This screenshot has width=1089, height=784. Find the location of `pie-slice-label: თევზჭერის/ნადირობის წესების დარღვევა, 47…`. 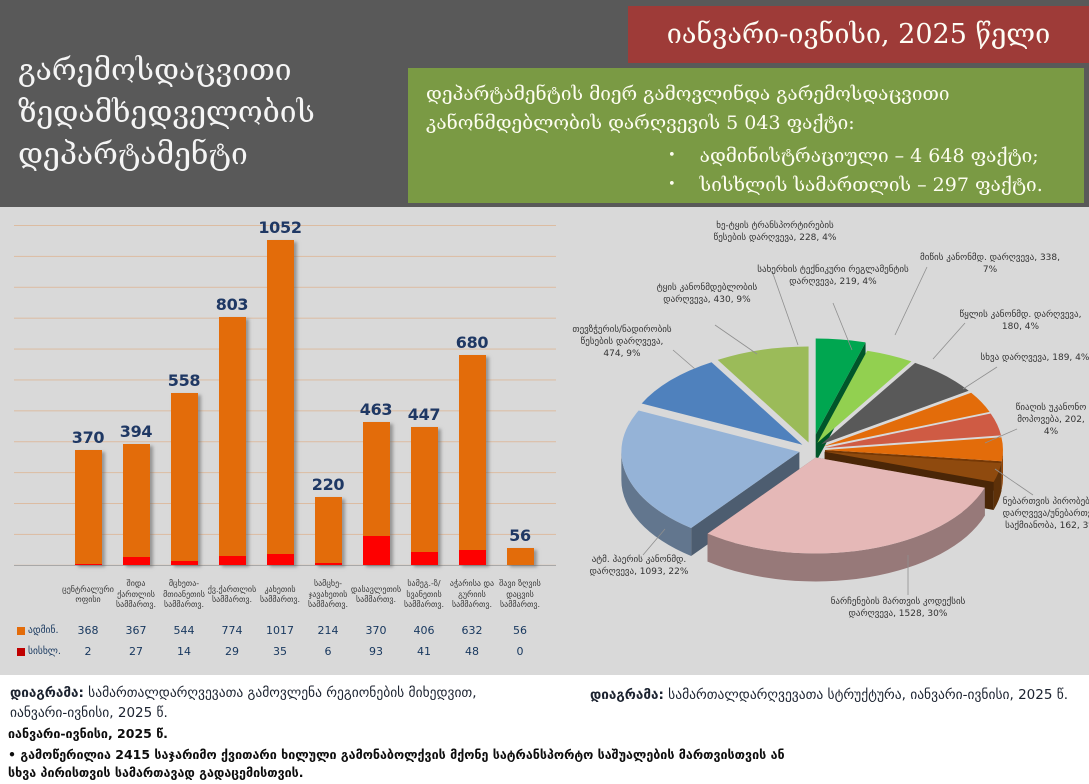

pie-slice-label: თევზჭერის/ნადირობის წესების დარღვევა, 47… is located at coordinates (622, 342).